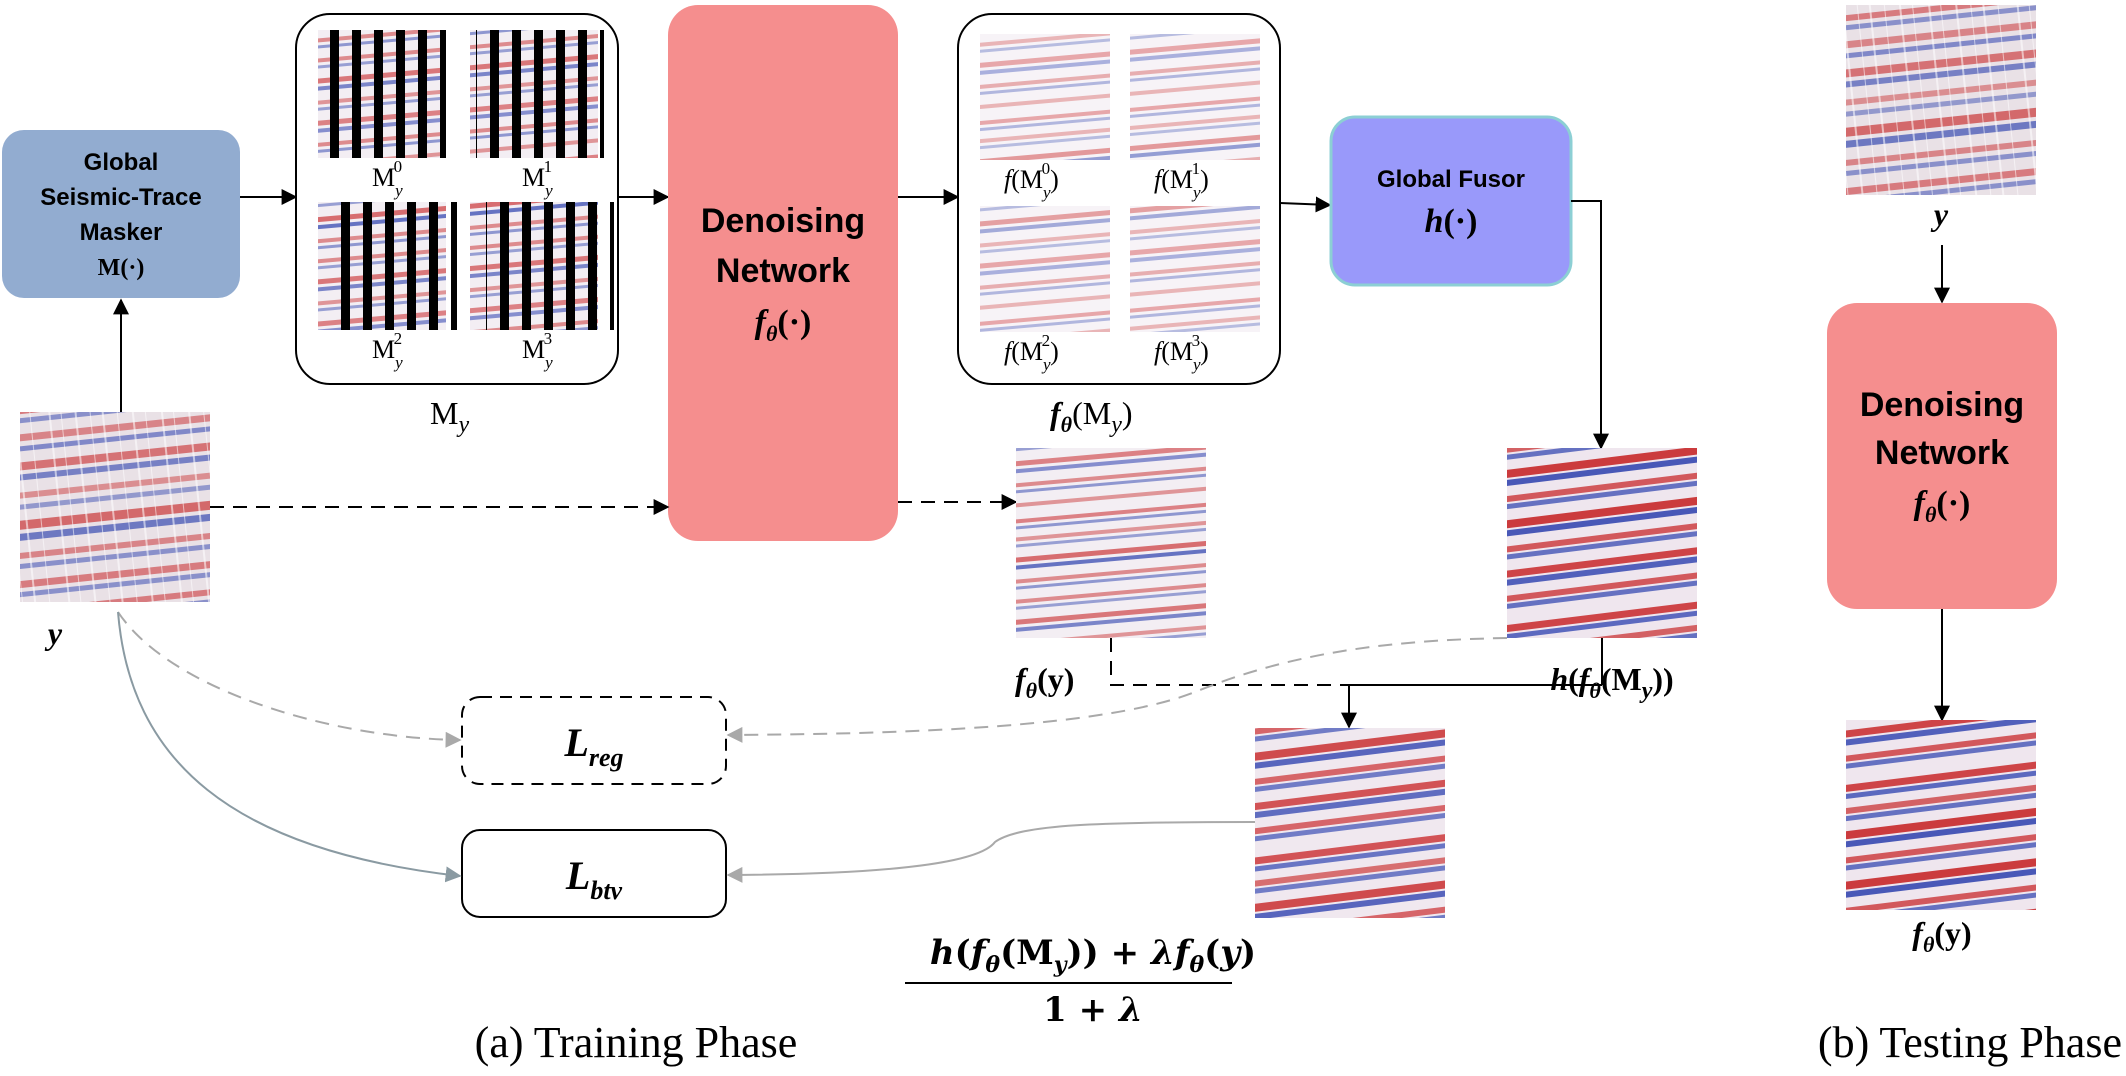  Describe the element at coordinates (1611, 682) in the screenshot. I see `fused-output-label: h(fθ(My))` at that location.